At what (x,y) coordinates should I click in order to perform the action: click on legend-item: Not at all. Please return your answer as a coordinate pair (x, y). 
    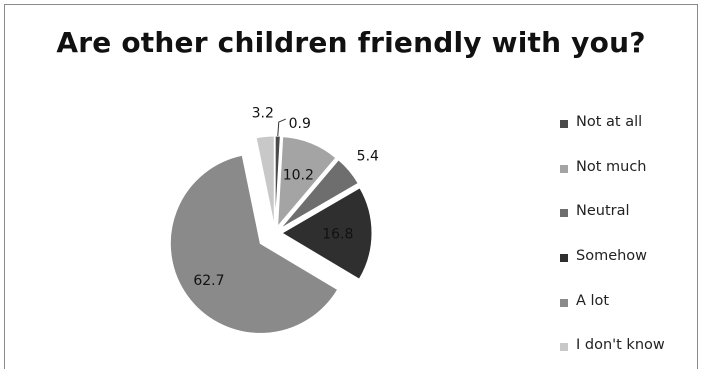
    Looking at the image, I should click on (630, 134).